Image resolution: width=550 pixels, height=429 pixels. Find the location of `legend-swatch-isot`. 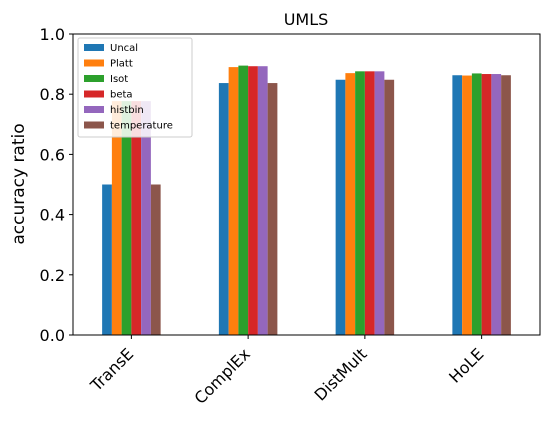

legend-swatch-isot is located at coordinates (94, 78).